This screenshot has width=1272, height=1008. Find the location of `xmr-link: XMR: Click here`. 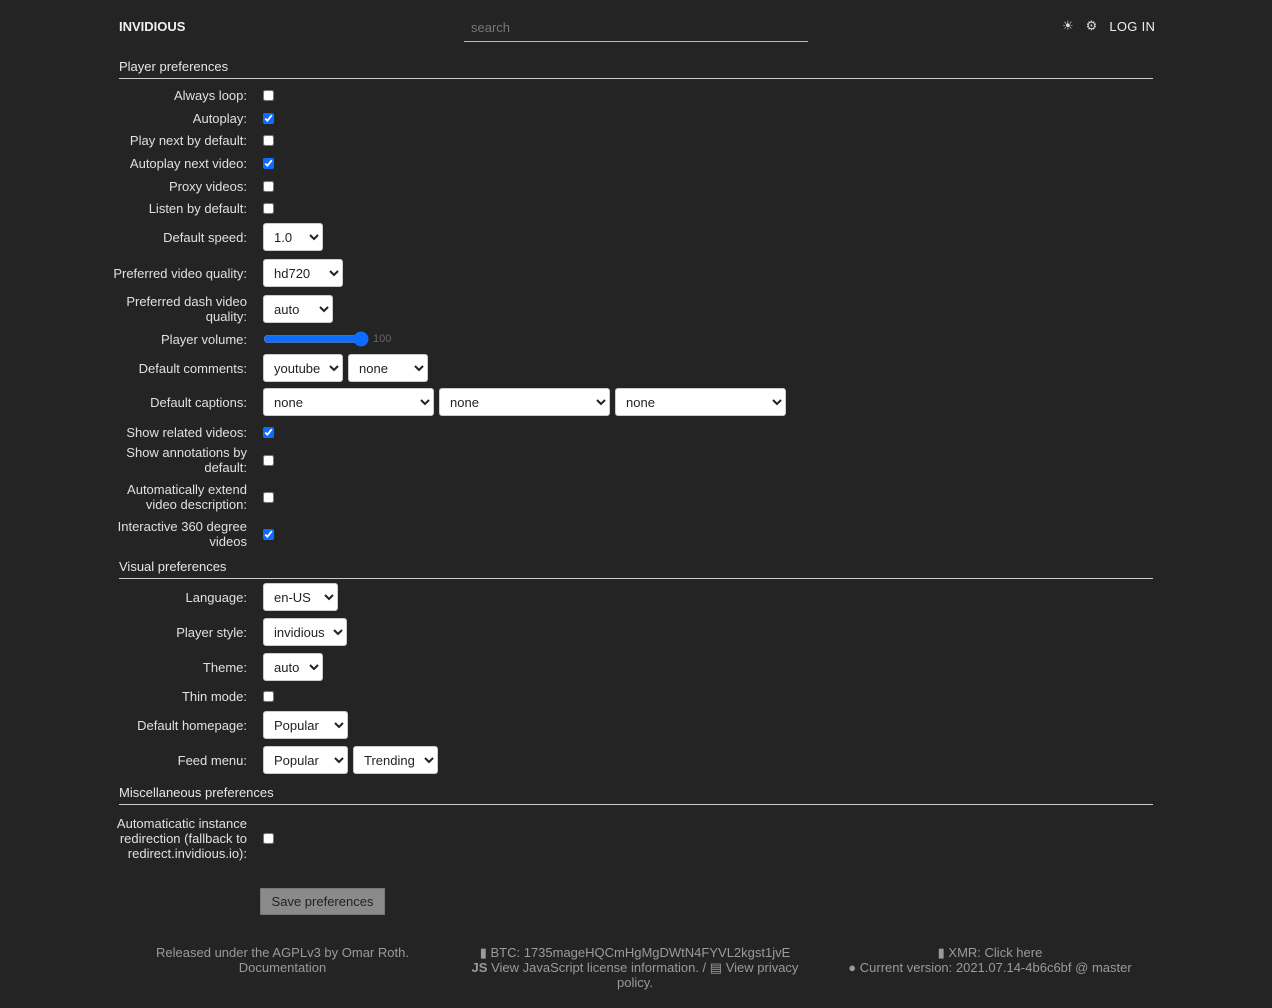

xmr-link: XMR: Click here is located at coordinates (995, 952).